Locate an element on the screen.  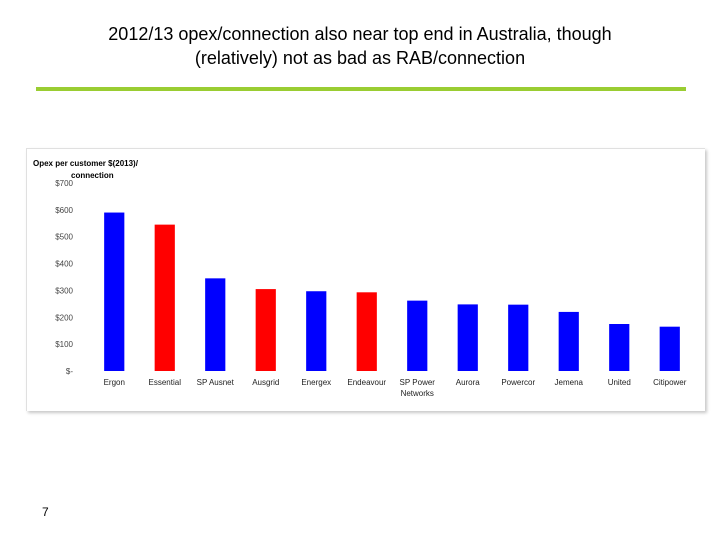
x-tick-label: Ergon is located at coordinates (114, 382).